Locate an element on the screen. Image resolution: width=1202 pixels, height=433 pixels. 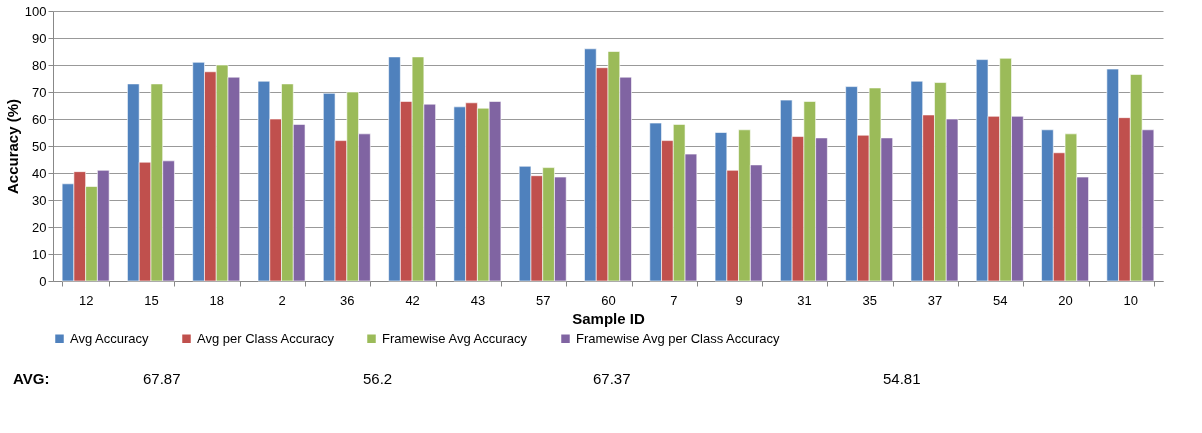
legend-label: Avg per Class Accuracy is located at coordinates (266, 338).